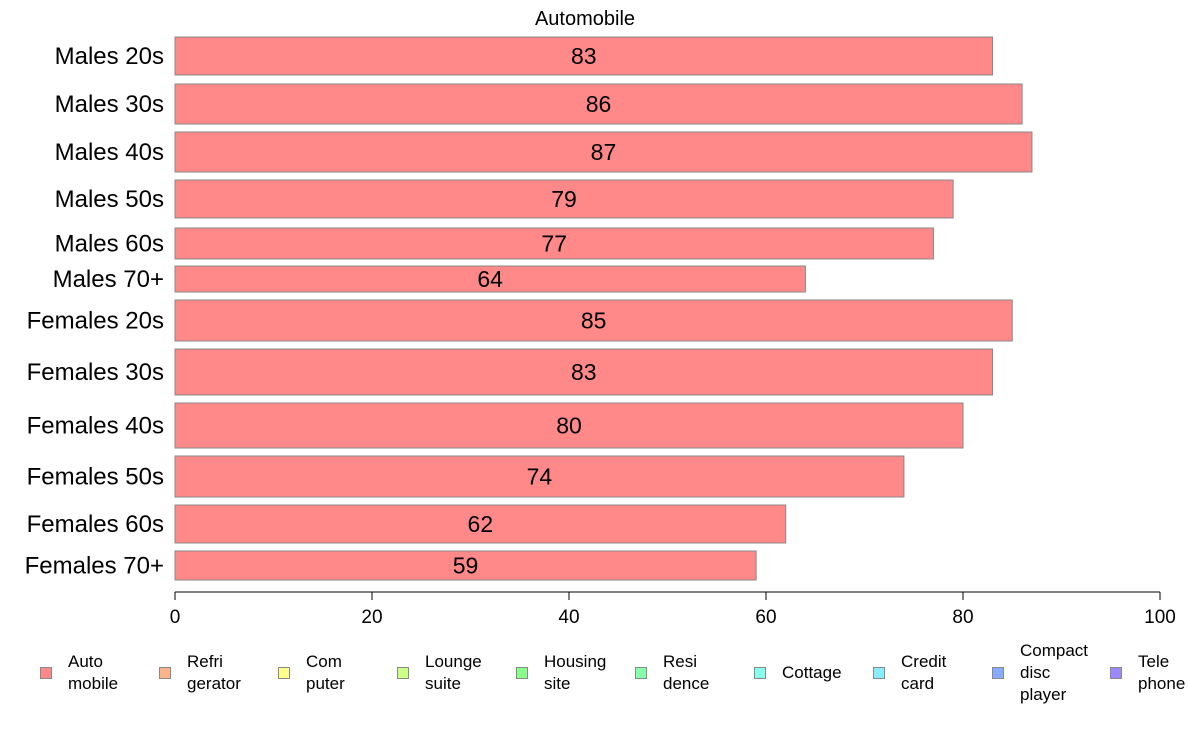 This screenshot has width=1188, height=736. What do you see at coordinates (1054, 672) in the screenshot?
I see `legend-label: Compact disc player` at bounding box center [1054, 672].